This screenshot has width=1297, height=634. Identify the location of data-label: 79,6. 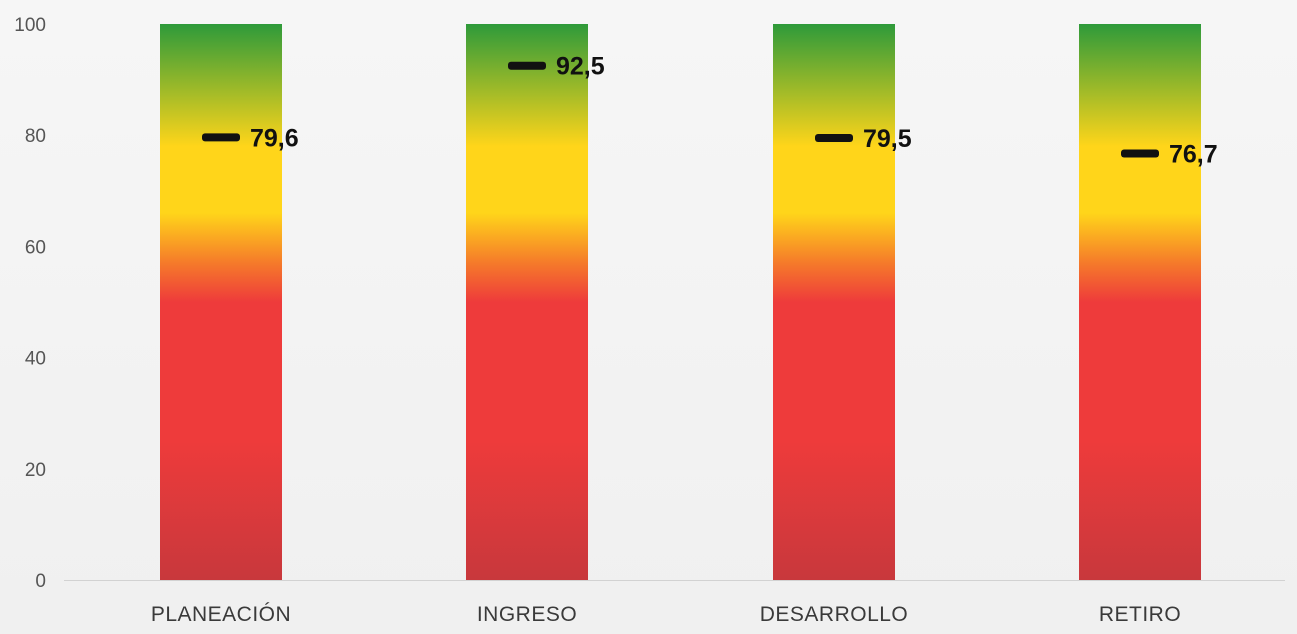
(274, 138).